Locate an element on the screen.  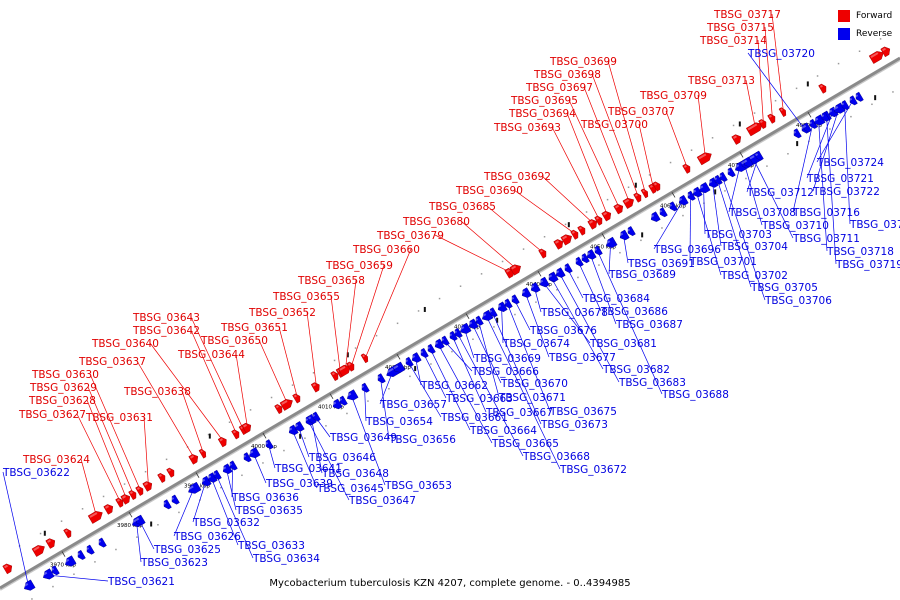
gene-label: TBSG_03633 is located at coordinates (271, 546).